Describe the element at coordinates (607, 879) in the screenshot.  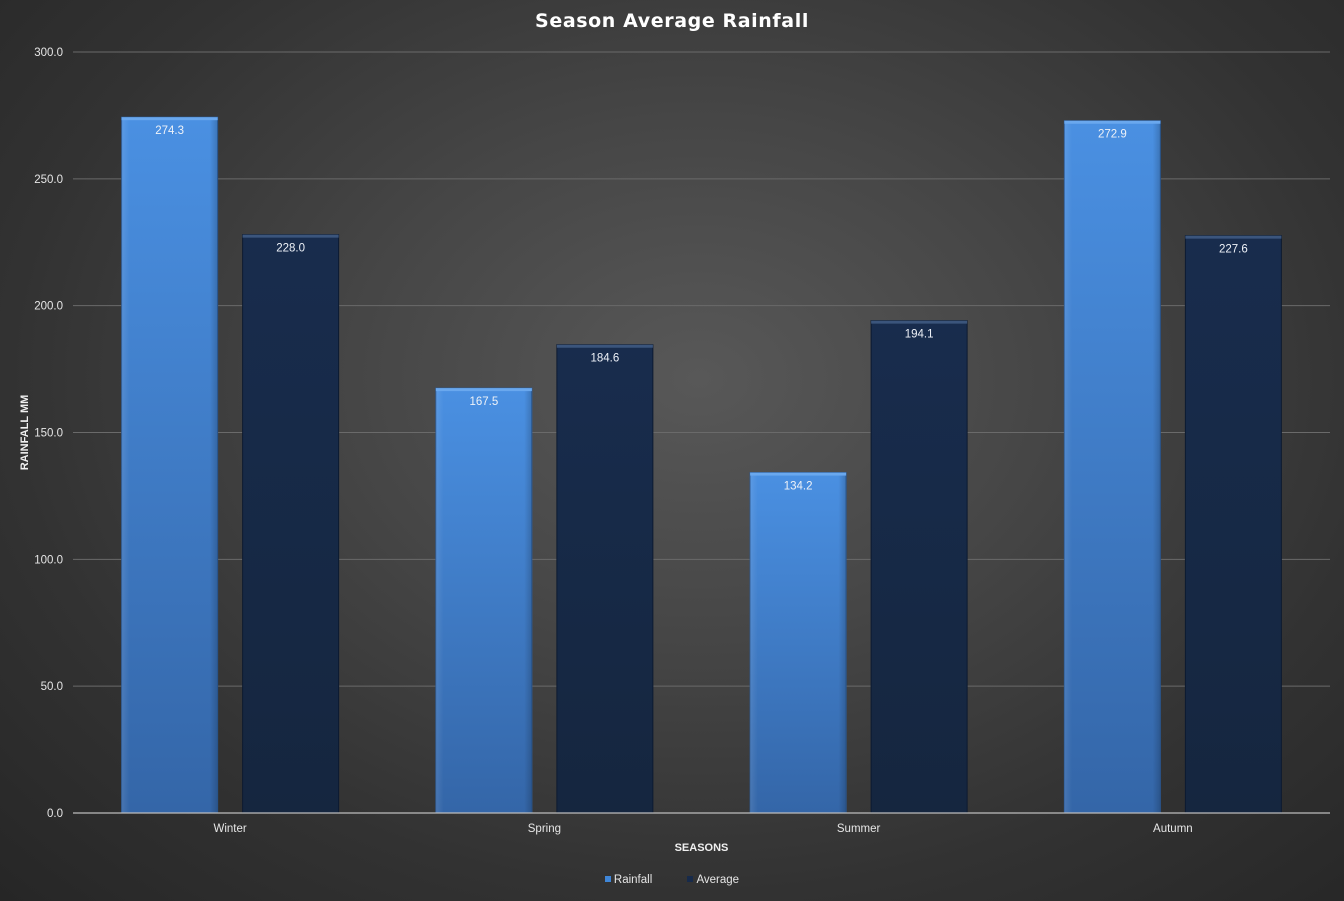
I see `legend-swatch-rainfall` at that location.